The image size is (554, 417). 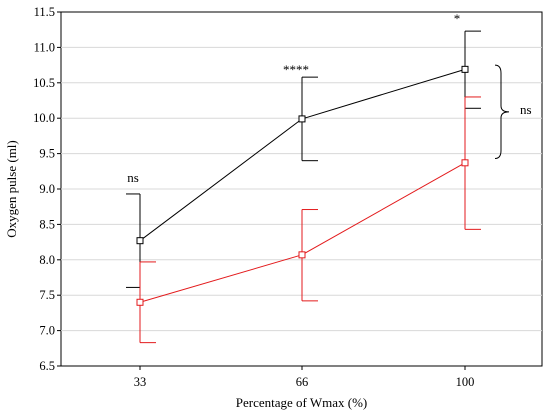 What do you see at coordinates (44, 12) in the screenshot?
I see `y-tick-label: 11.5` at bounding box center [44, 12].